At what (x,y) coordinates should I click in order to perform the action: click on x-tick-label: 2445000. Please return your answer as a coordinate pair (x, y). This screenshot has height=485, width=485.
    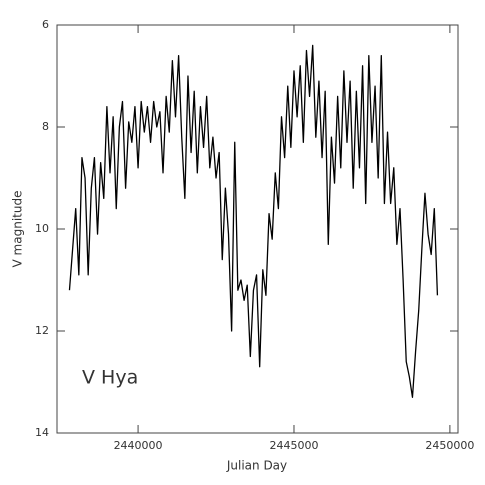
    Looking at the image, I should click on (293, 445).